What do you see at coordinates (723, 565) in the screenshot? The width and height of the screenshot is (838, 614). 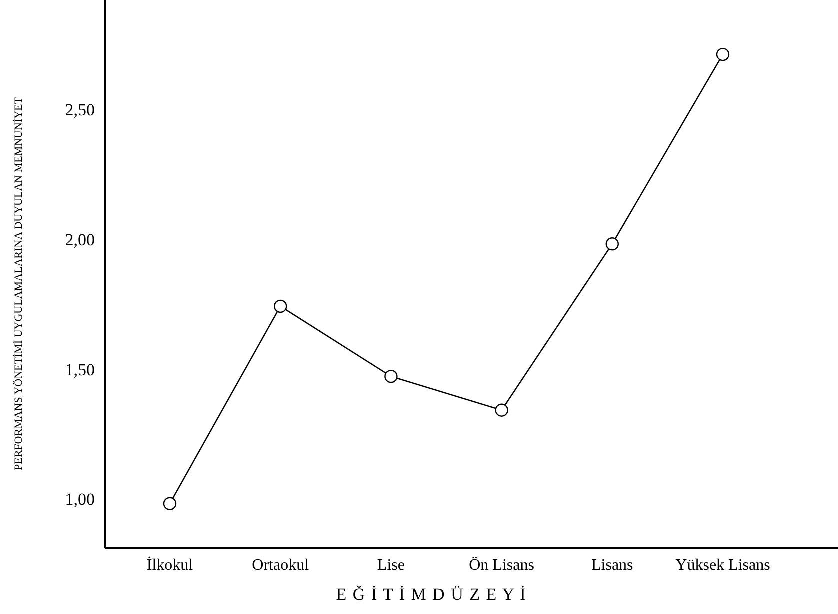 I see `x-tick-label: Yüksek Lisans` at bounding box center [723, 565].